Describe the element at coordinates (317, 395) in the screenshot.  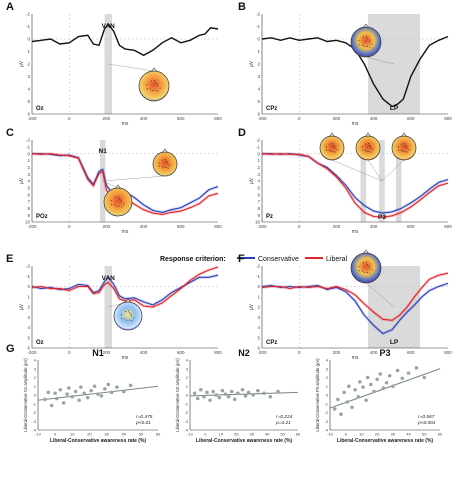
I see `y-axis-label: Liberal-Conservative P3 amplitude (µV)` at that location.